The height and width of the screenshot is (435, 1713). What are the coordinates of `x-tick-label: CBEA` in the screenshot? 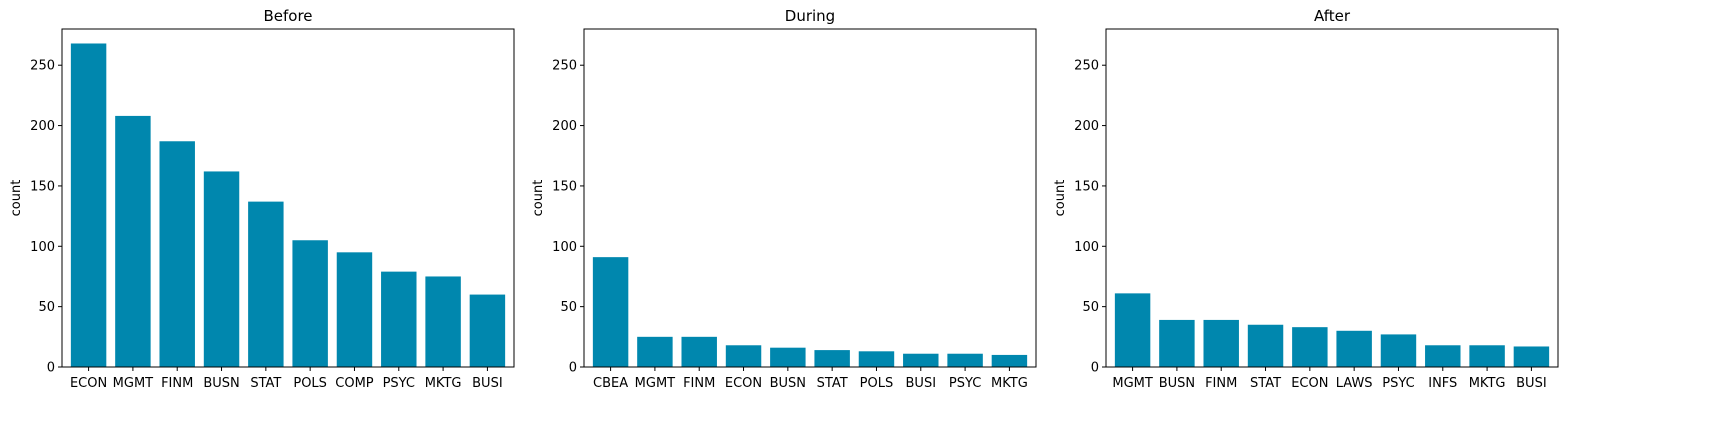 It's located at (610, 383).